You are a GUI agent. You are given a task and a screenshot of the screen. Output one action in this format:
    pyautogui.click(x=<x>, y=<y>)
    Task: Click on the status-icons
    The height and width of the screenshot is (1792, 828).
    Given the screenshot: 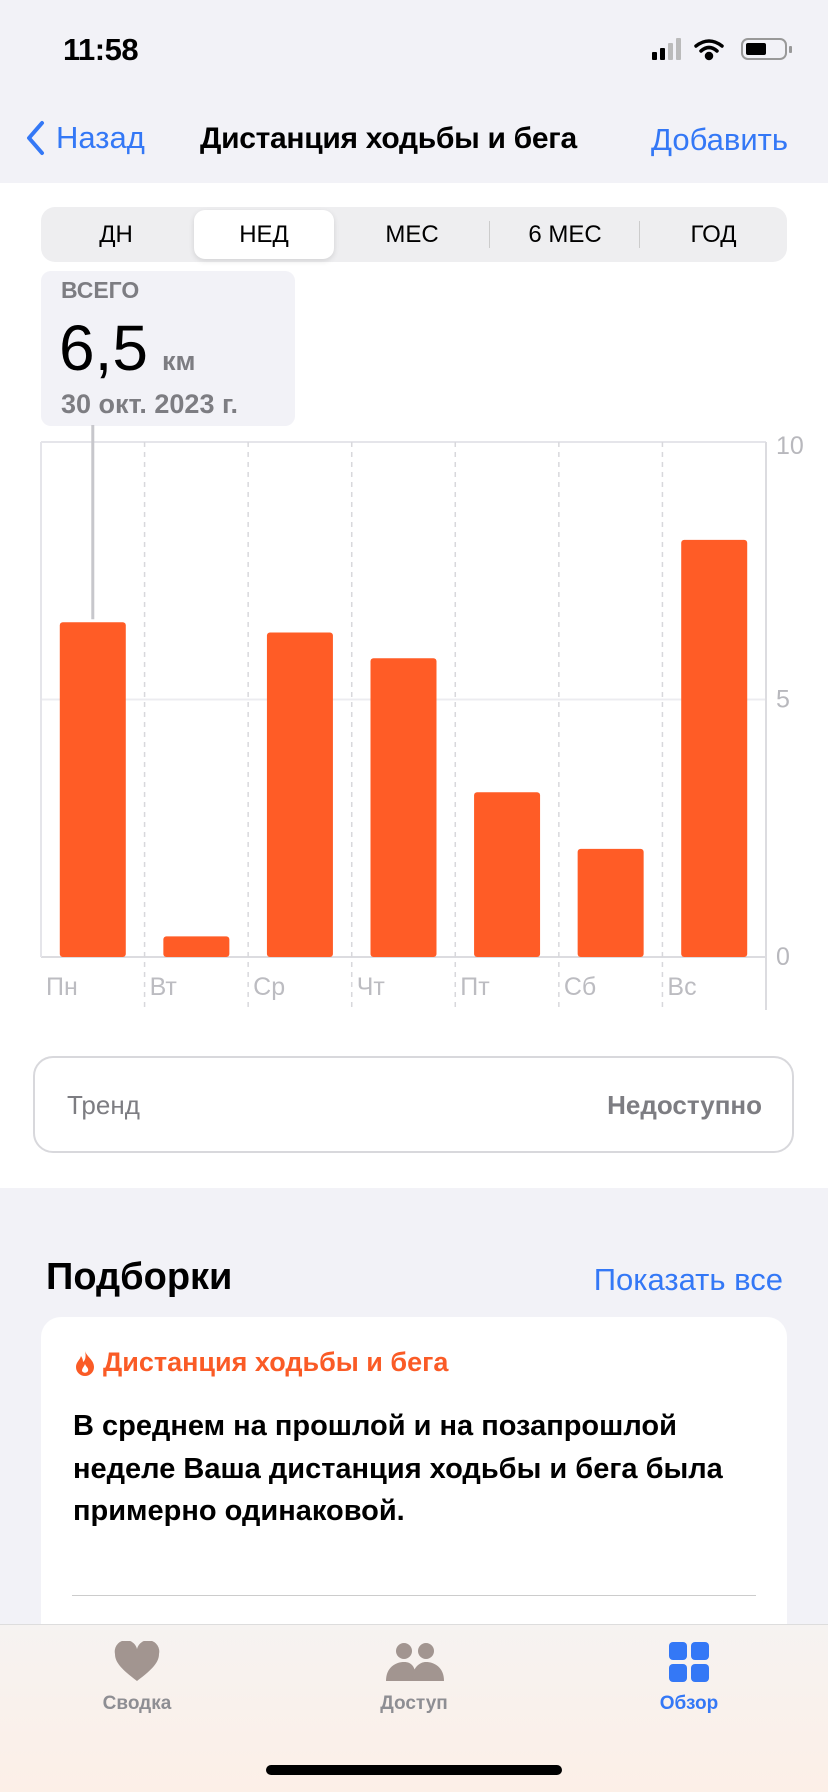 What is the action you would take?
    pyautogui.click(x=722, y=49)
    